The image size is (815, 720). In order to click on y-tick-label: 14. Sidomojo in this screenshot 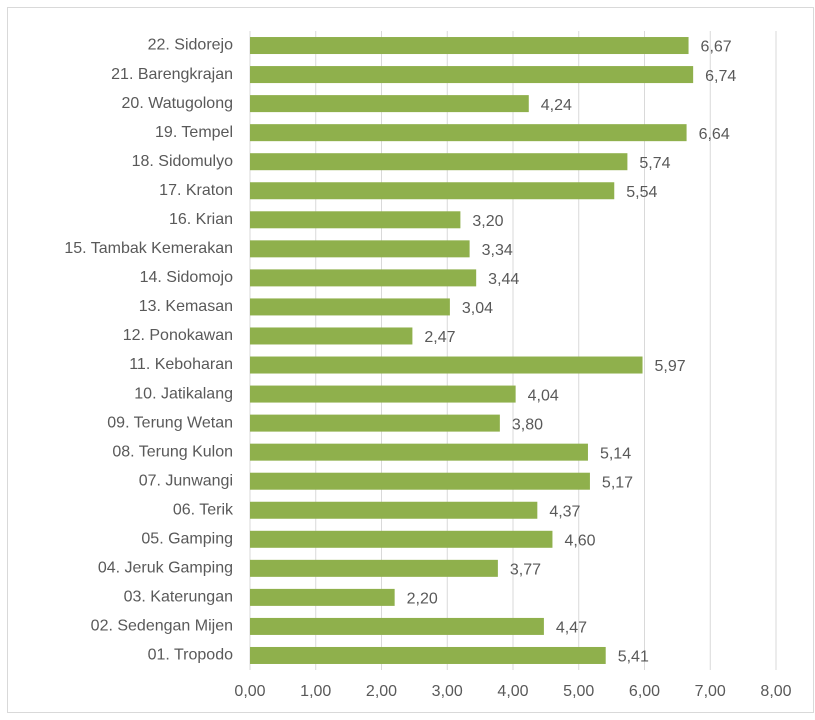, I will do `click(186, 277)`.